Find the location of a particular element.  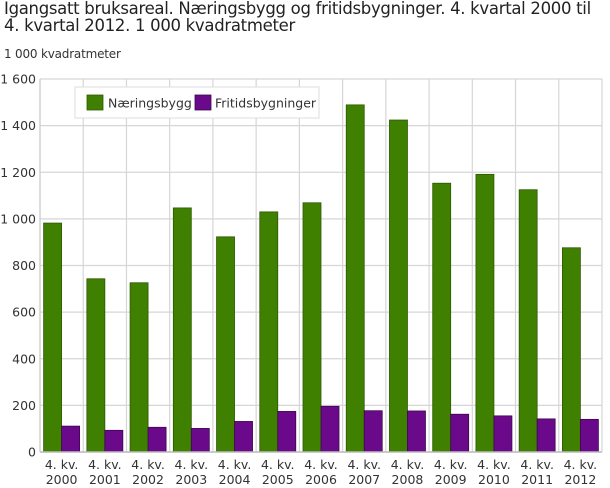

y-axis-ticks: 0 200 400 600 800 1 000 1 200 1 400 1 600 is located at coordinates (18, 266).